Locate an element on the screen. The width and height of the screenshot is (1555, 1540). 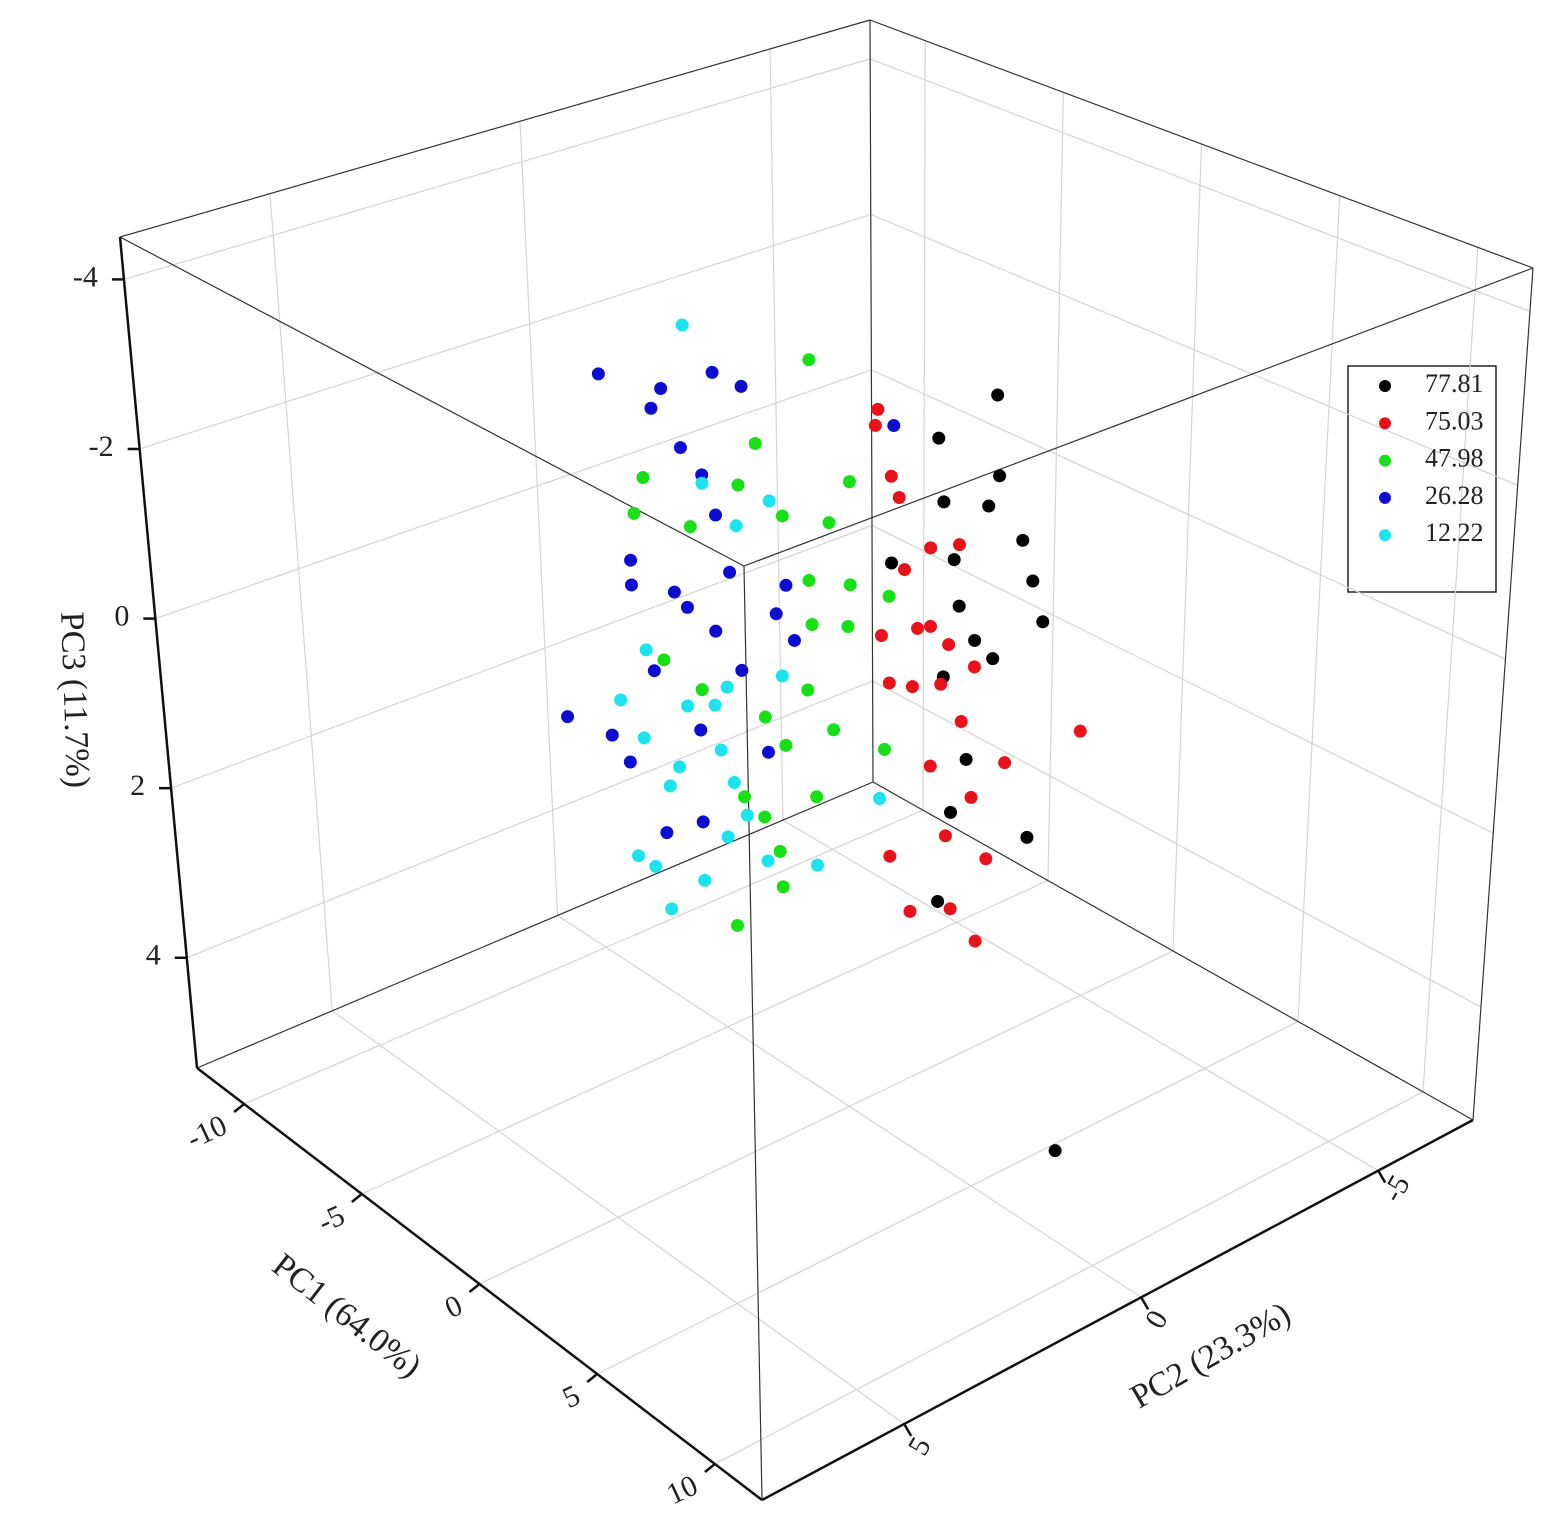
legend-label: 12.22 is located at coordinates (1454, 532).